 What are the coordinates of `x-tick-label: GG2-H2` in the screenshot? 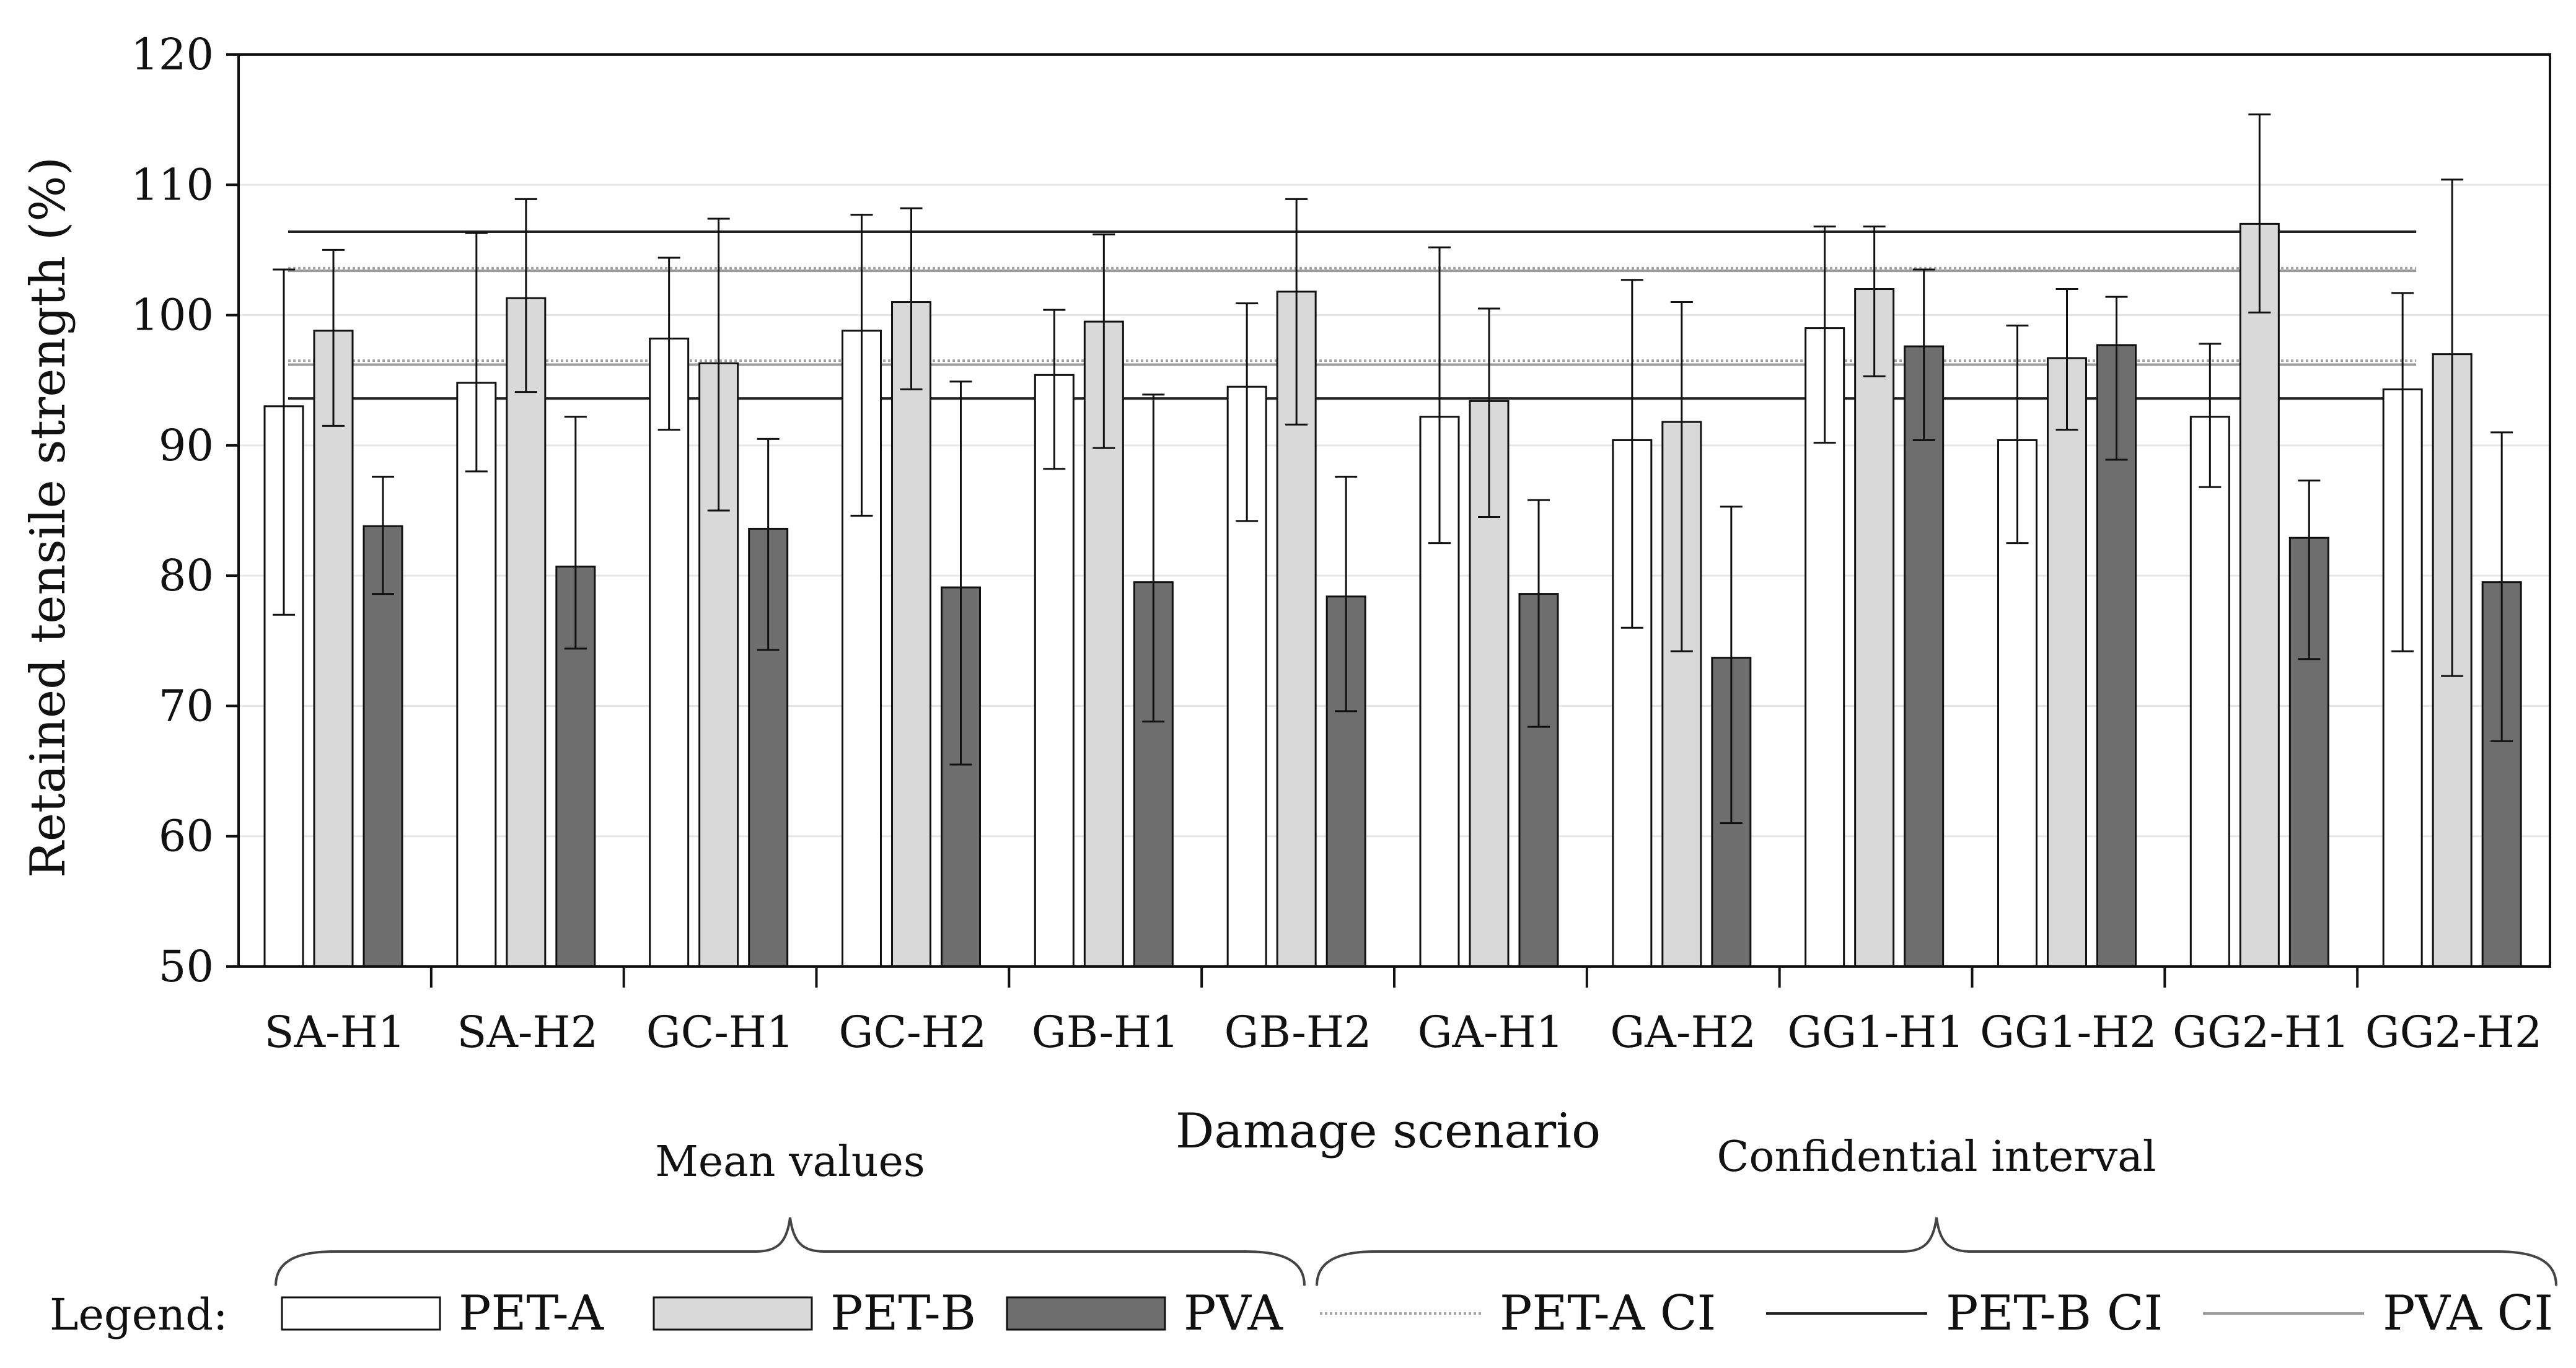 It's located at (2454, 1032).